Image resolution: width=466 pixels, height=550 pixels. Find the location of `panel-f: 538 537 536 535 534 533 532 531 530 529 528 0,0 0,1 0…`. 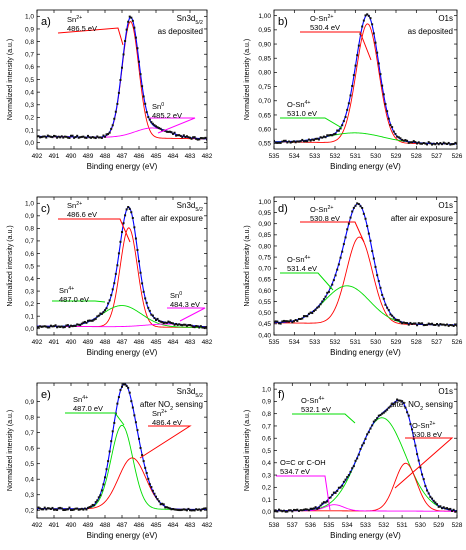

panel-f: 538 537 536 535 534 533 532 531 530 529 528 0,0 0,1 0… is located at coordinates (353, 461).